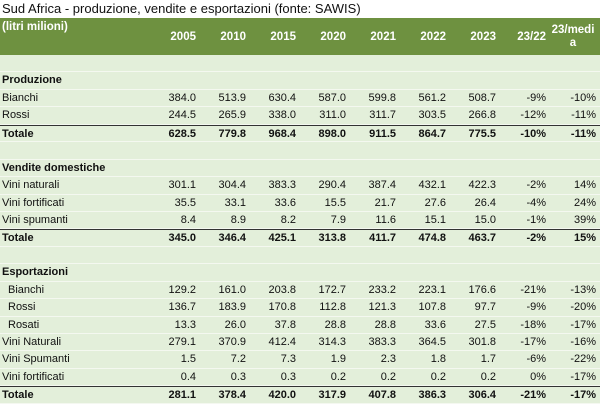 The image size is (600, 404). What do you see at coordinates (182, 185) in the screenshot?
I see `cell: 301.1` at bounding box center [182, 185].